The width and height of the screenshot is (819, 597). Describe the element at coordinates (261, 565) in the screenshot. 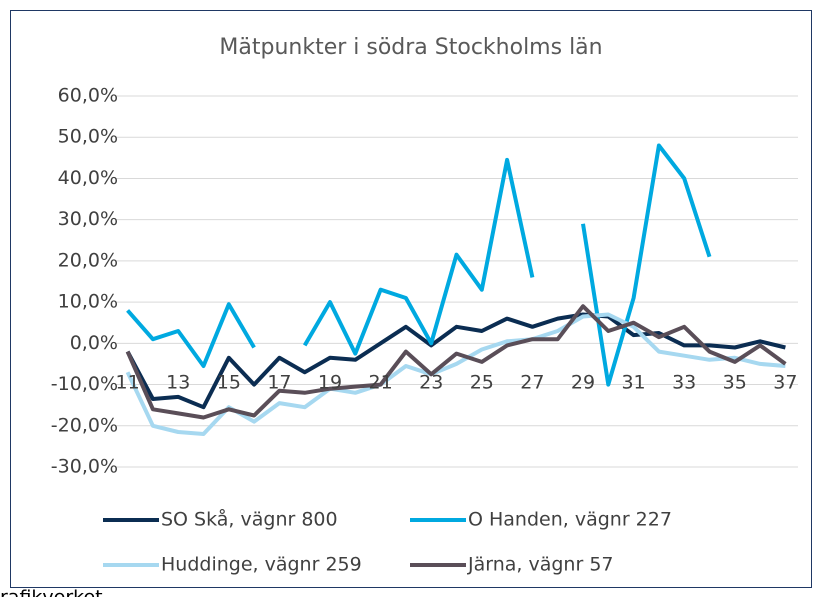

I see `legend-label: Huddinge, vägnr 259` at that location.